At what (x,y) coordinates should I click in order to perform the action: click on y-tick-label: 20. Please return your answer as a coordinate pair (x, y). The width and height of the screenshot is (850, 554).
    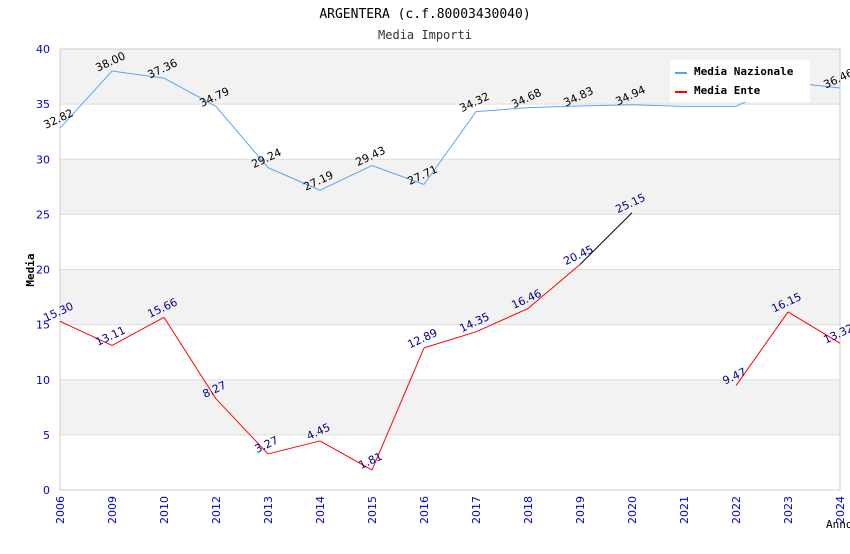
    Looking at the image, I should click on (43, 270).